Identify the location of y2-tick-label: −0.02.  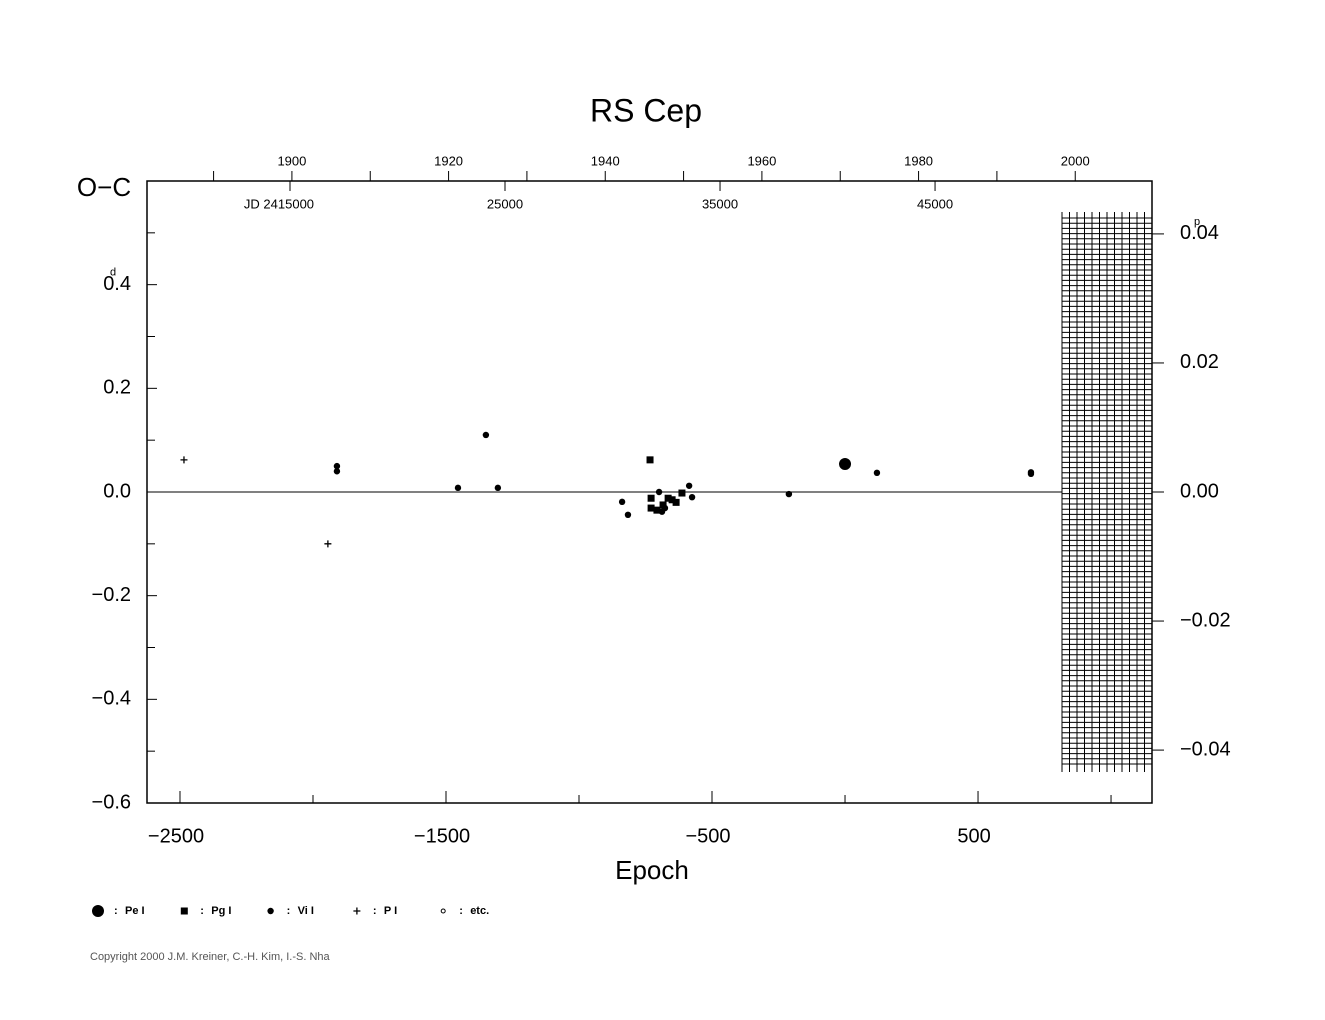
(1205, 620).